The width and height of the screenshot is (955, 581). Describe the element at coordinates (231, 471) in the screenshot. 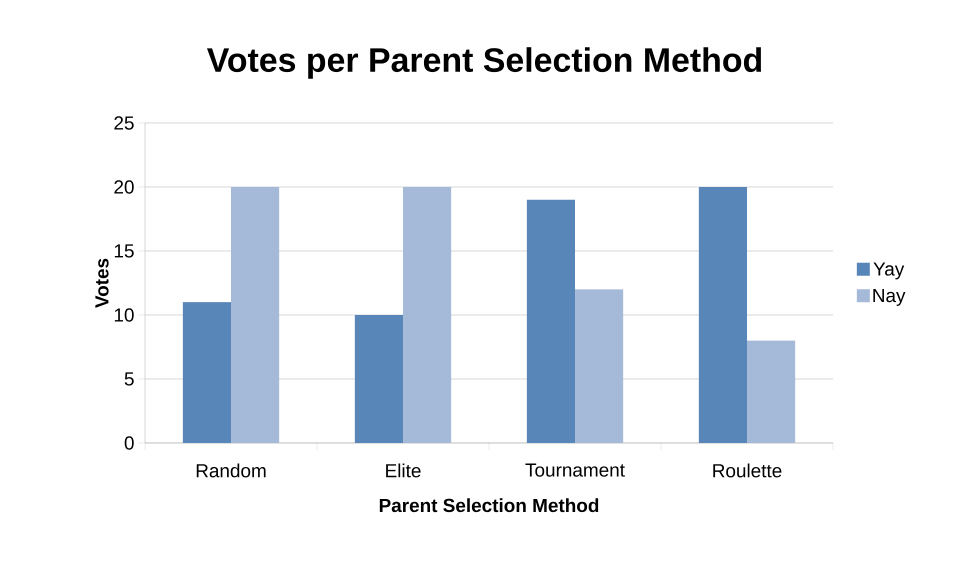

I see `x-tick-label: Random` at that location.